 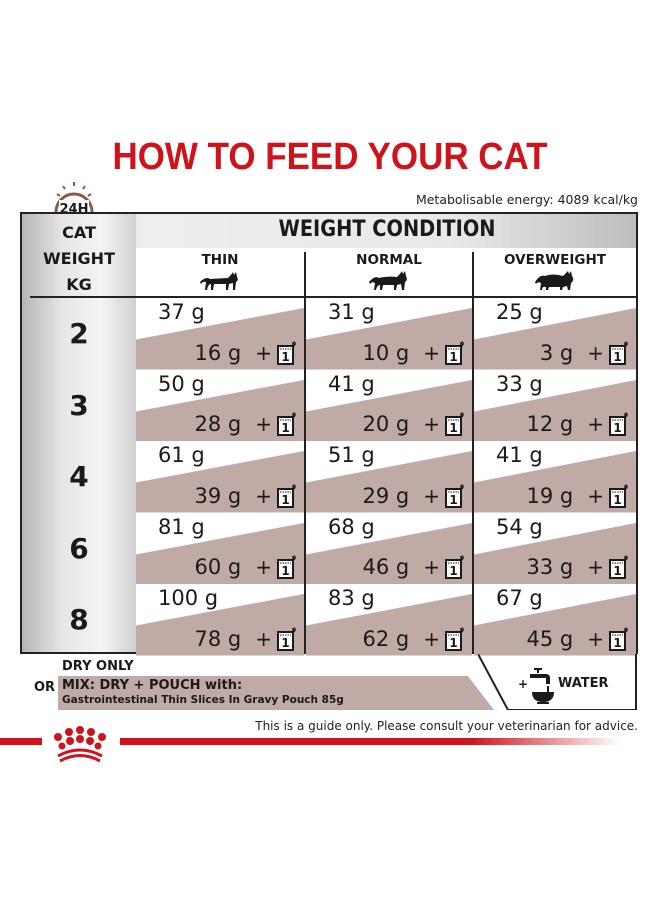 What do you see at coordinates (246, 353) in the screenshot?
I see `mix-amount: 16 g +1` at bounding box center [246, 353].